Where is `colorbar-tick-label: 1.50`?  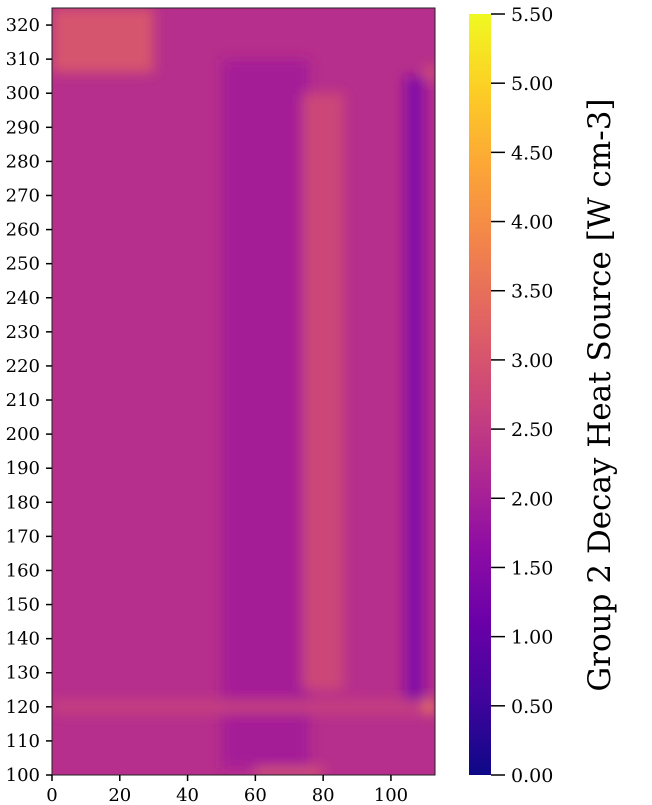 colorbar-tick-label: 1.50 is located at coordinates (532, 568).